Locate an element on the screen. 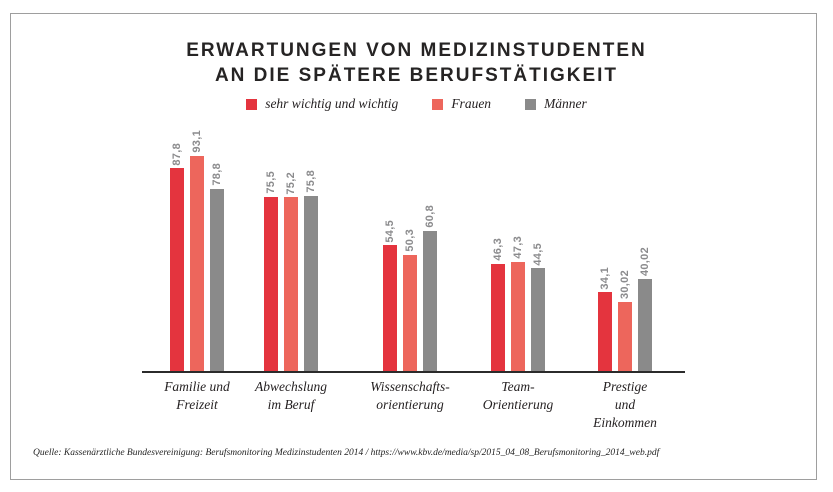 Image resolution: width=833 pixels, height=492 pixels. bar-column: 47,3 is located at coordinates (518, 303).